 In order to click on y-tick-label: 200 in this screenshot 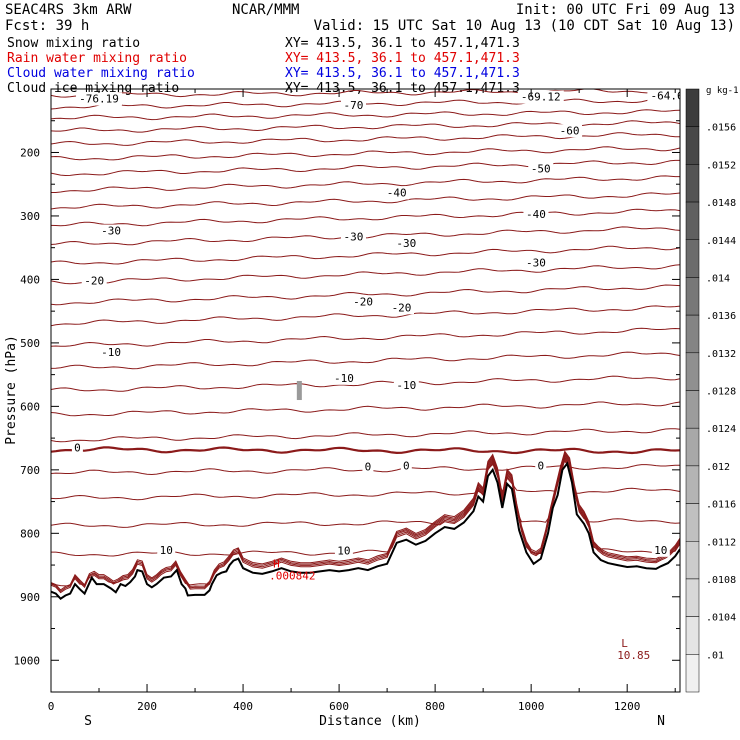, I will do `click(30, 152)`.